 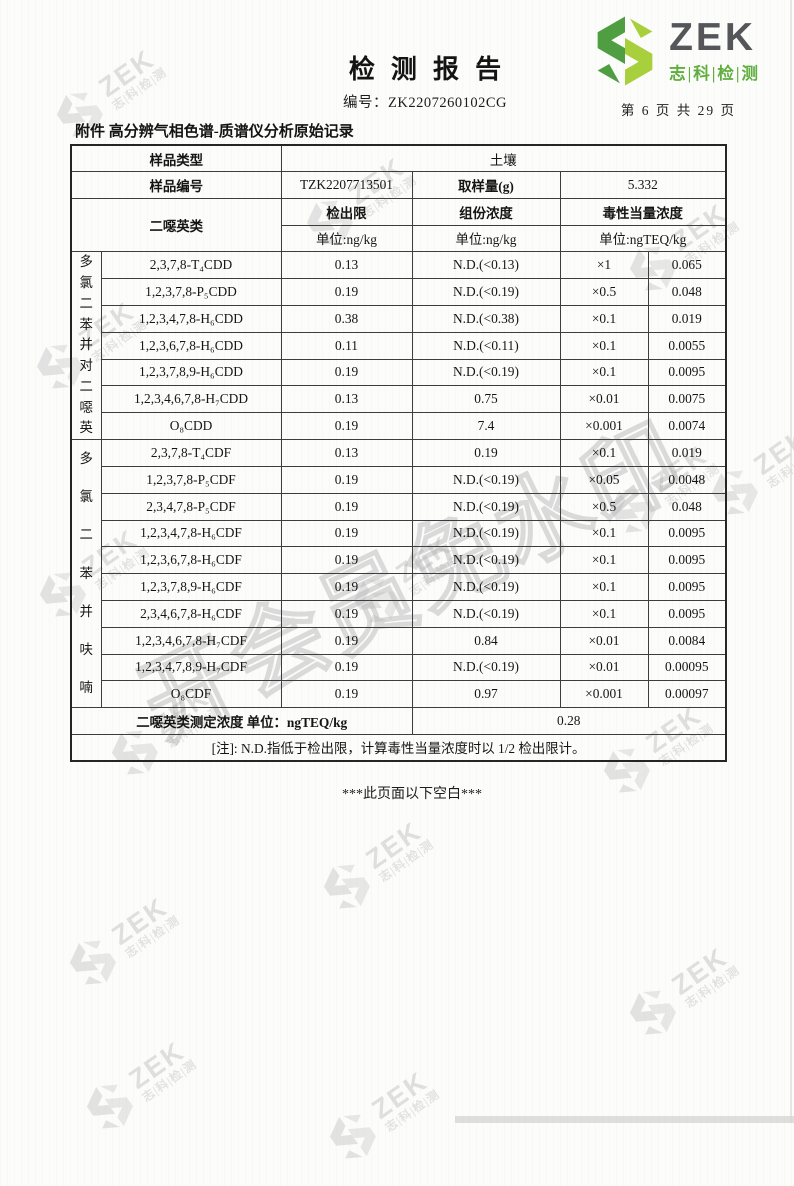 What do you see at coordinates (486, 318) in the screenshot?
I see `component-conc-cell: N.D.(<0.38)` at bounding box center [486, 318].